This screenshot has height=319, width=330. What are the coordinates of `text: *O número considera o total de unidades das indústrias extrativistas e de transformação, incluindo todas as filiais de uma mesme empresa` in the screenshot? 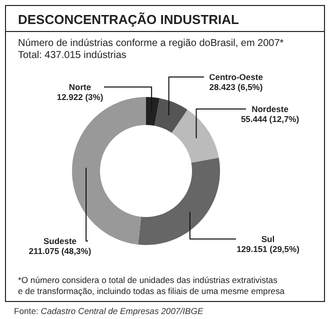 It's located at (151, 285).